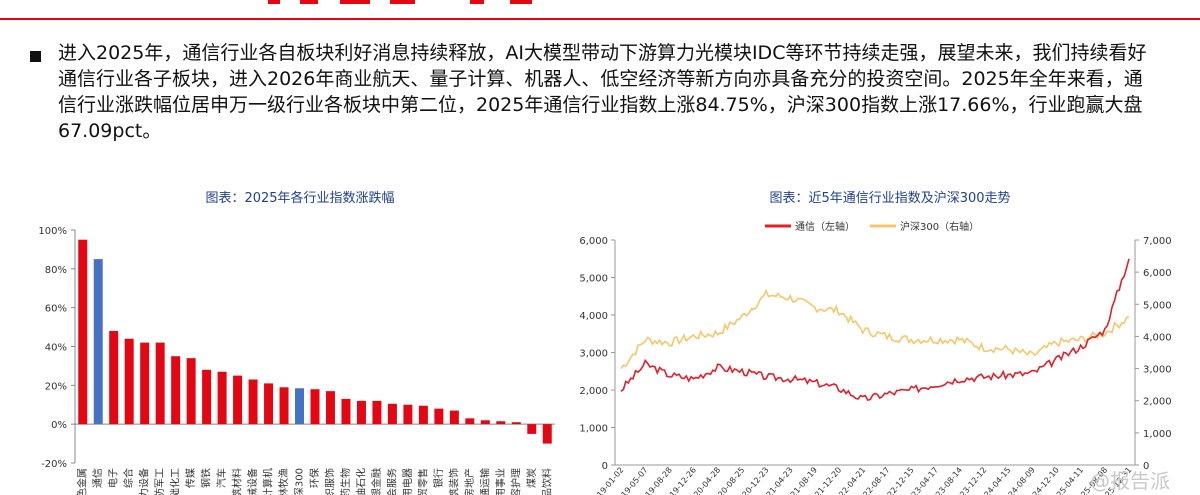  What do you see at coordinates (144, 481) in the screenshot?
I see `bar-category-label: 电力设备` at bounding box center [144, 481].